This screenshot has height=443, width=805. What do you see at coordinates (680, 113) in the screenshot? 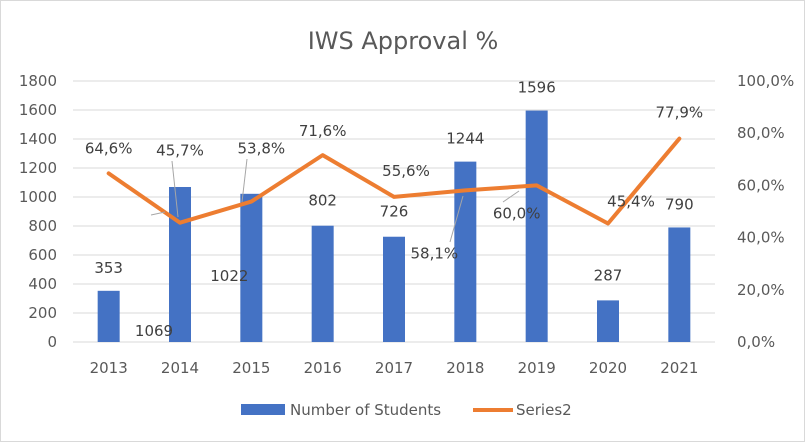
I see `line-data-label: 77,9%` at bounding box center [680, 113].